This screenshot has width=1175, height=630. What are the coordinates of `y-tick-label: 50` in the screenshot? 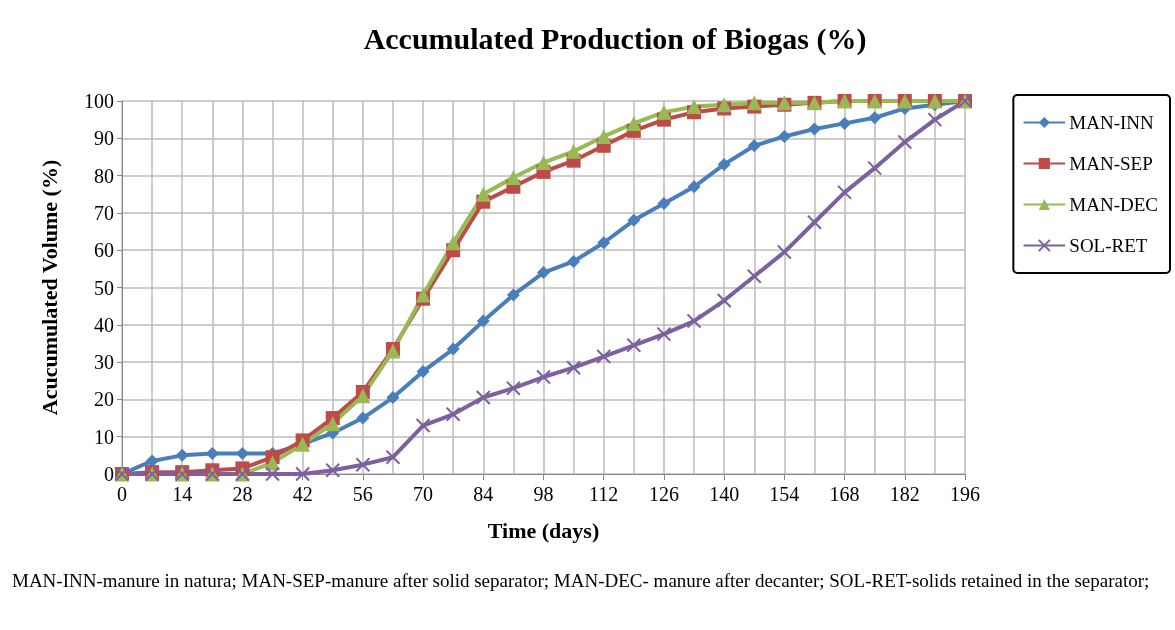 It's located at (104, 287).